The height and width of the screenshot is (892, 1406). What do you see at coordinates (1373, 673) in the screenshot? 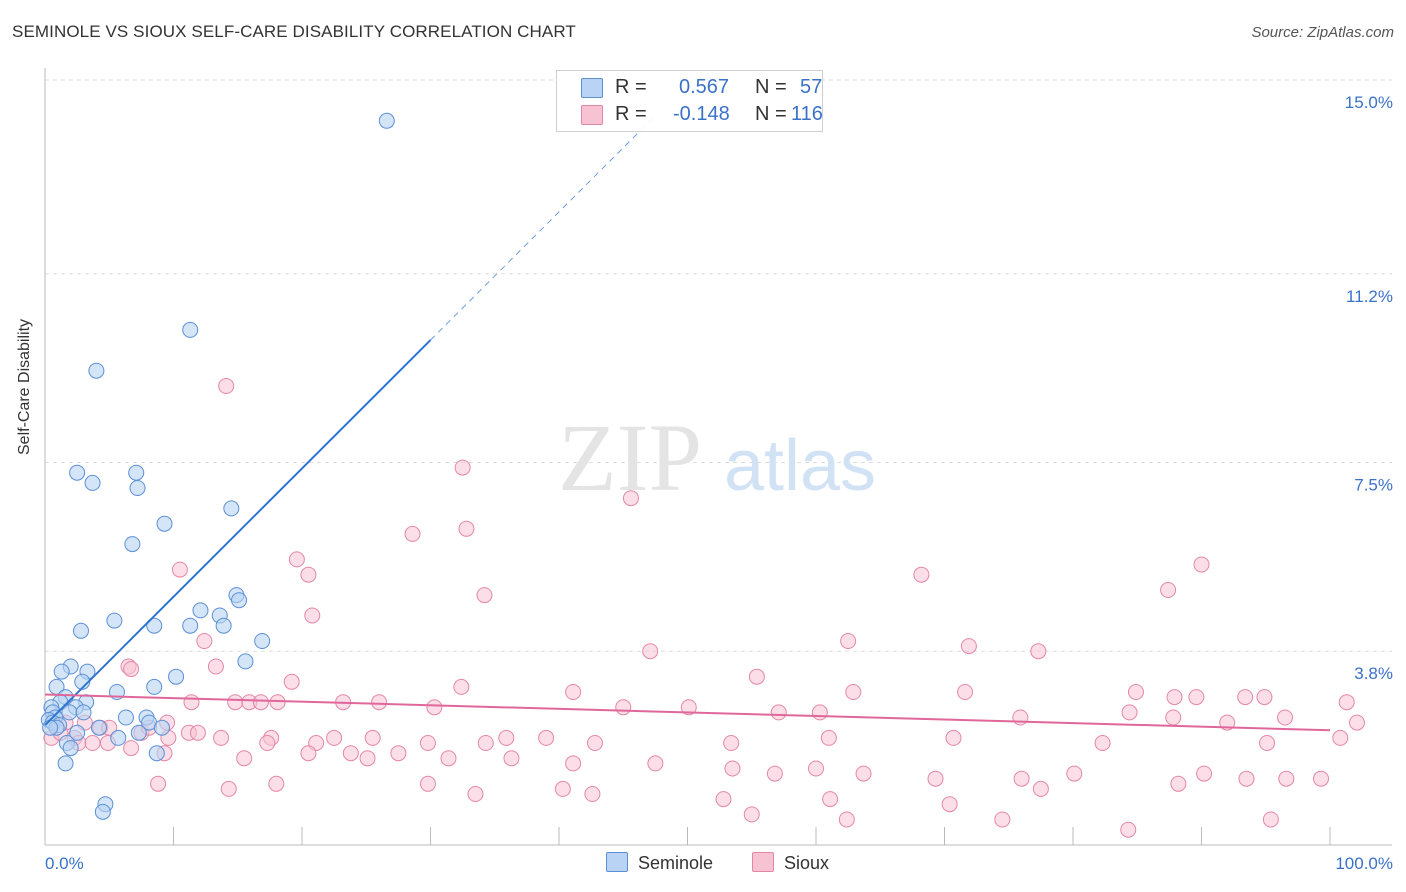
I see `y-tick-label: 3.8%` at bounding box center [1373, 673].